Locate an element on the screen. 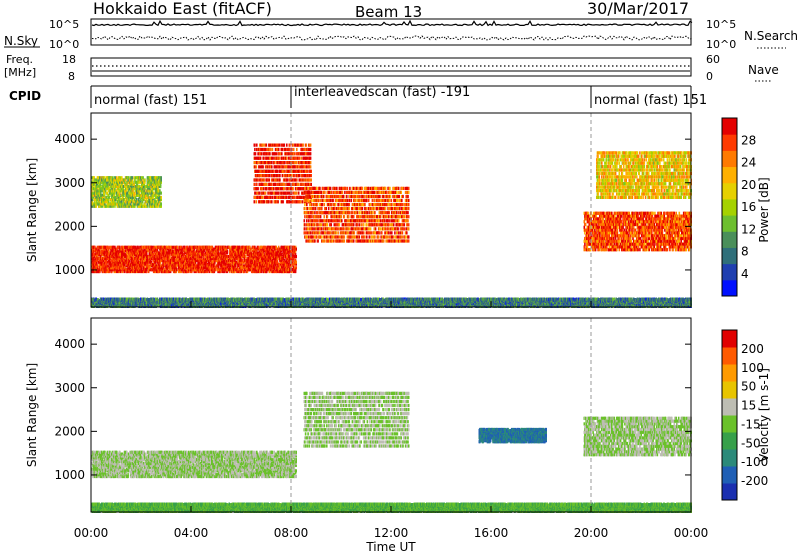 The image size is (800, 558). nsky-tick-top: 10^5 is located at coordinates (64, 24).